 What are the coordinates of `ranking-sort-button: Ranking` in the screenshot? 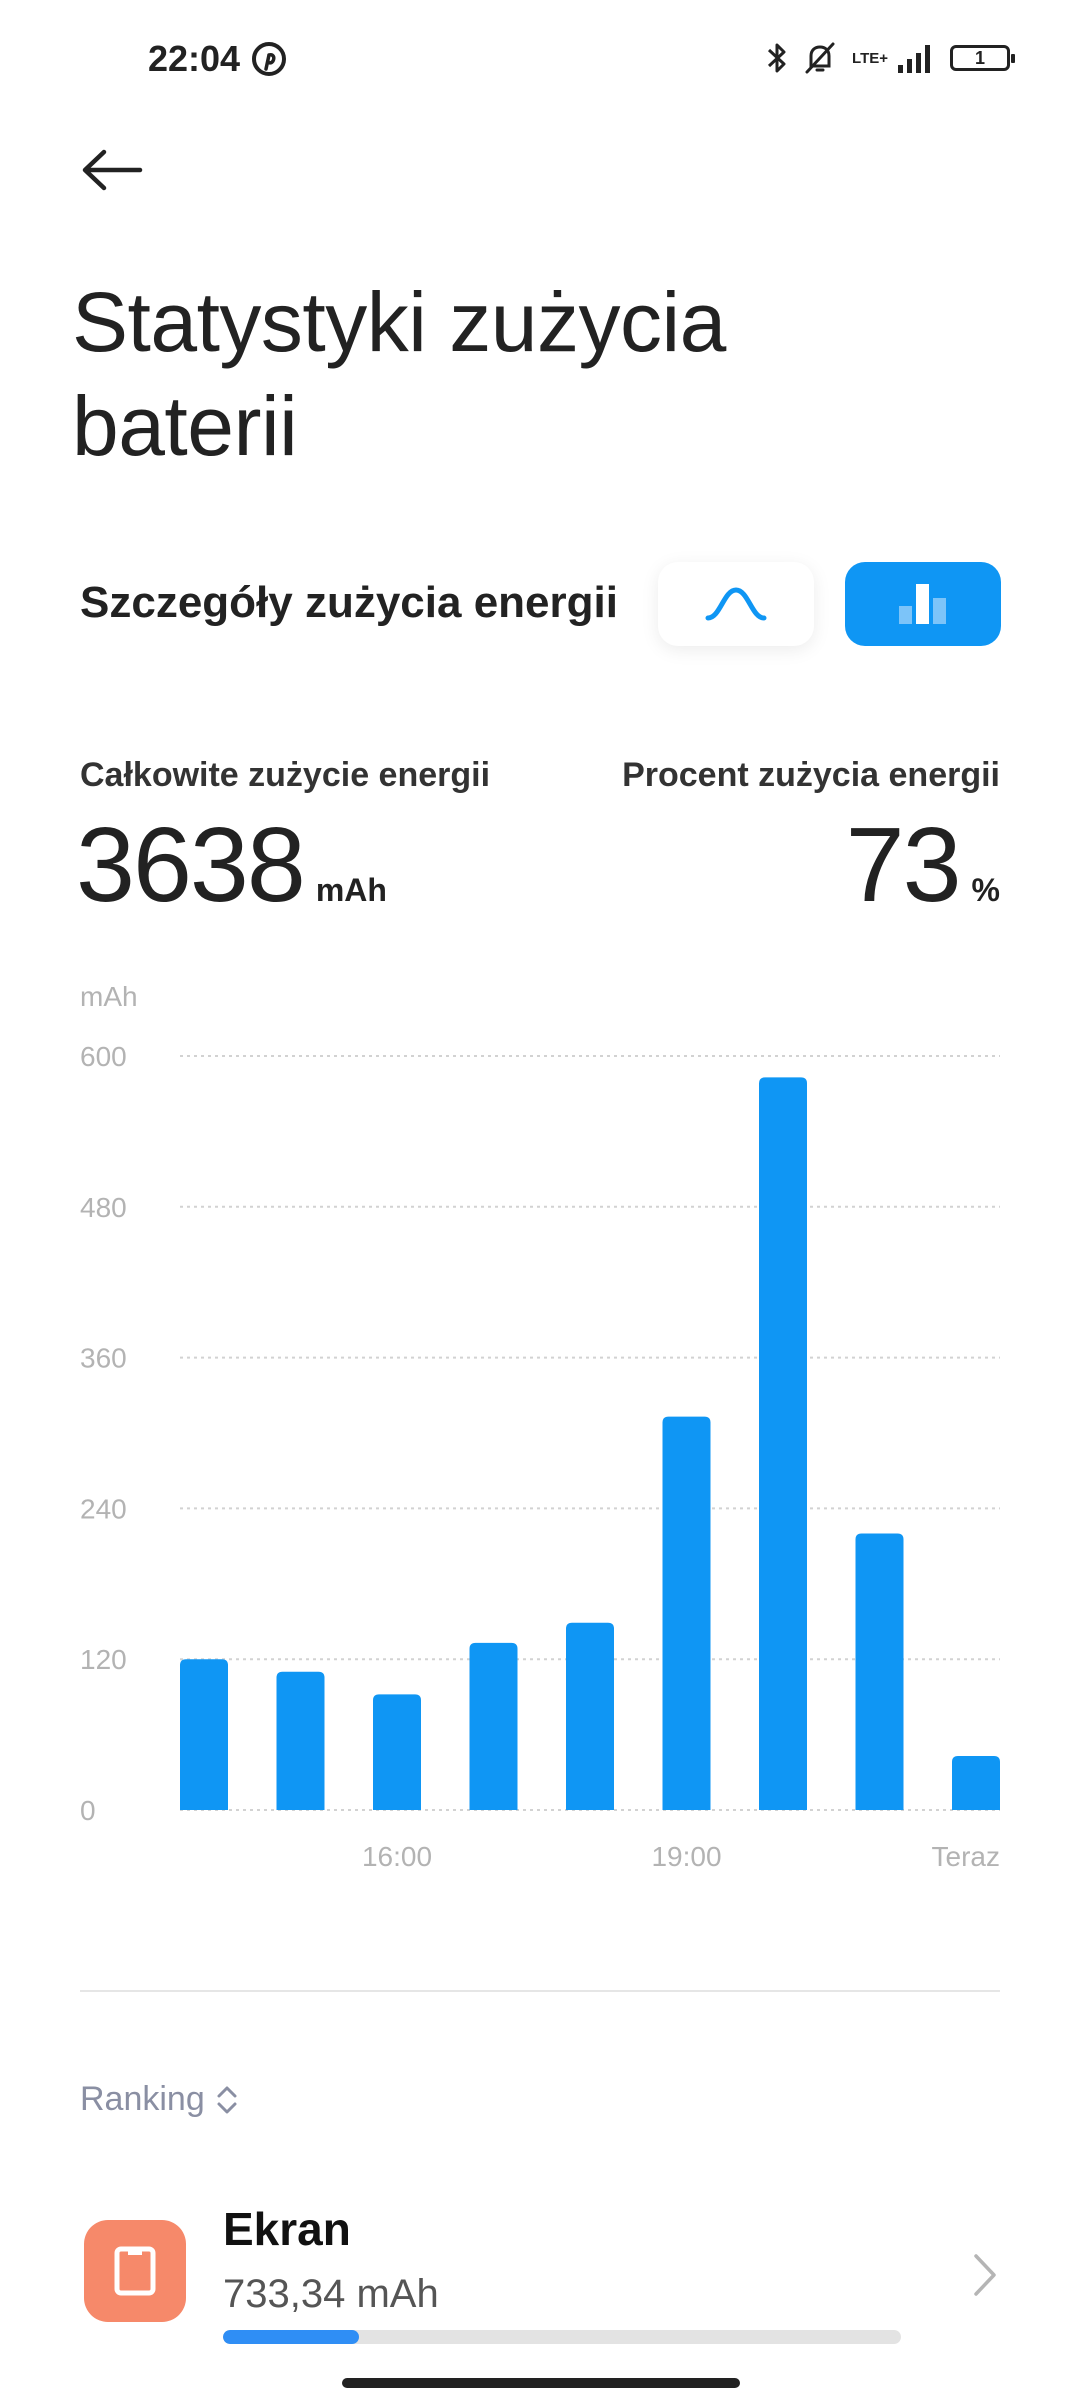 It's located at (159, 2099).